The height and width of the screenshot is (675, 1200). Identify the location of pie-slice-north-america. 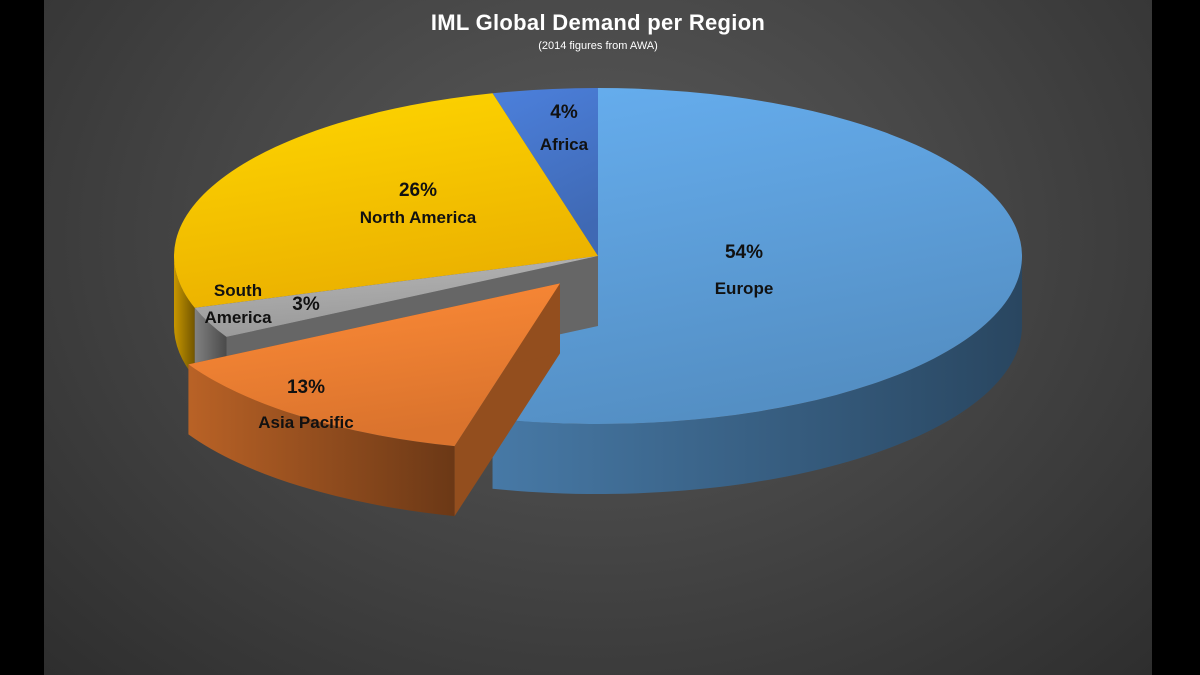
(386, 235).